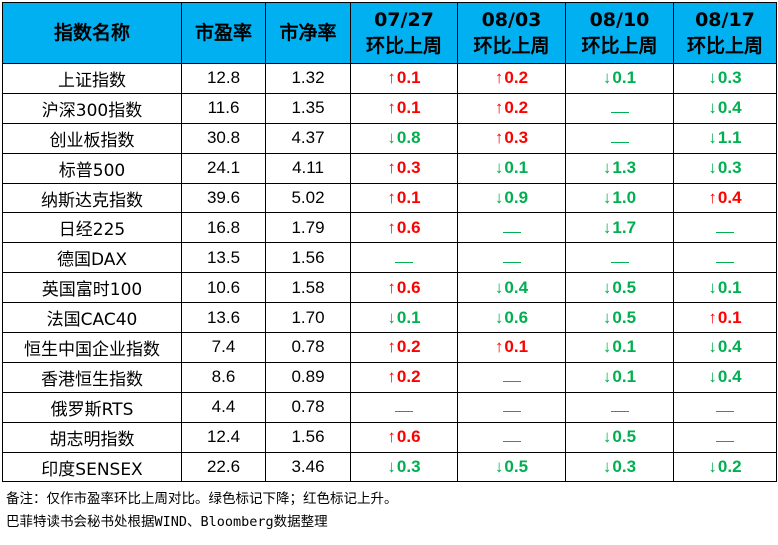 The width and height of the screenshot is (778, 545). What do you see at coordinates (92, 198) in the screenshot?
I see `index-name-cell: 纳斯达克指数` at bounding box center [92, 198].